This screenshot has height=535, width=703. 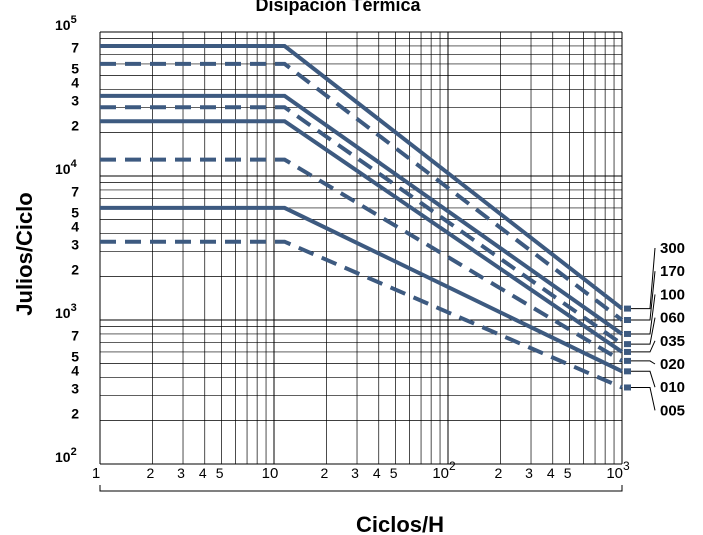 What do you see at coordinates (672, 364) in the screenshot?
I see `series-label-020: 020` at bounding box center [672, 364].